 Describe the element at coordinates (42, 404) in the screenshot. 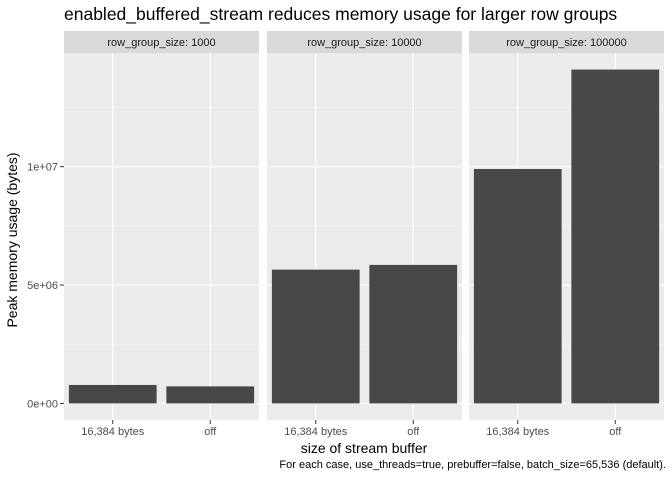

I see `y-tick-label: 0e+00` at that location.